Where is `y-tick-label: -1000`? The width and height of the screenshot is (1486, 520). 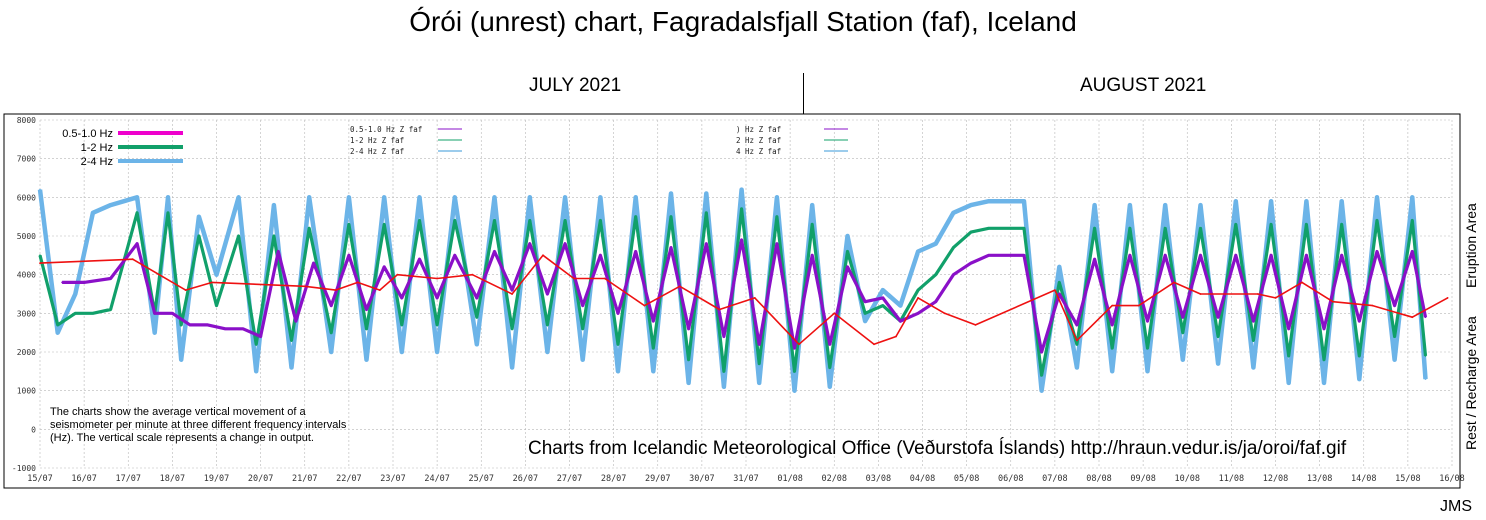
y-tick-label: -1000 is located at coordinates (24, 468).